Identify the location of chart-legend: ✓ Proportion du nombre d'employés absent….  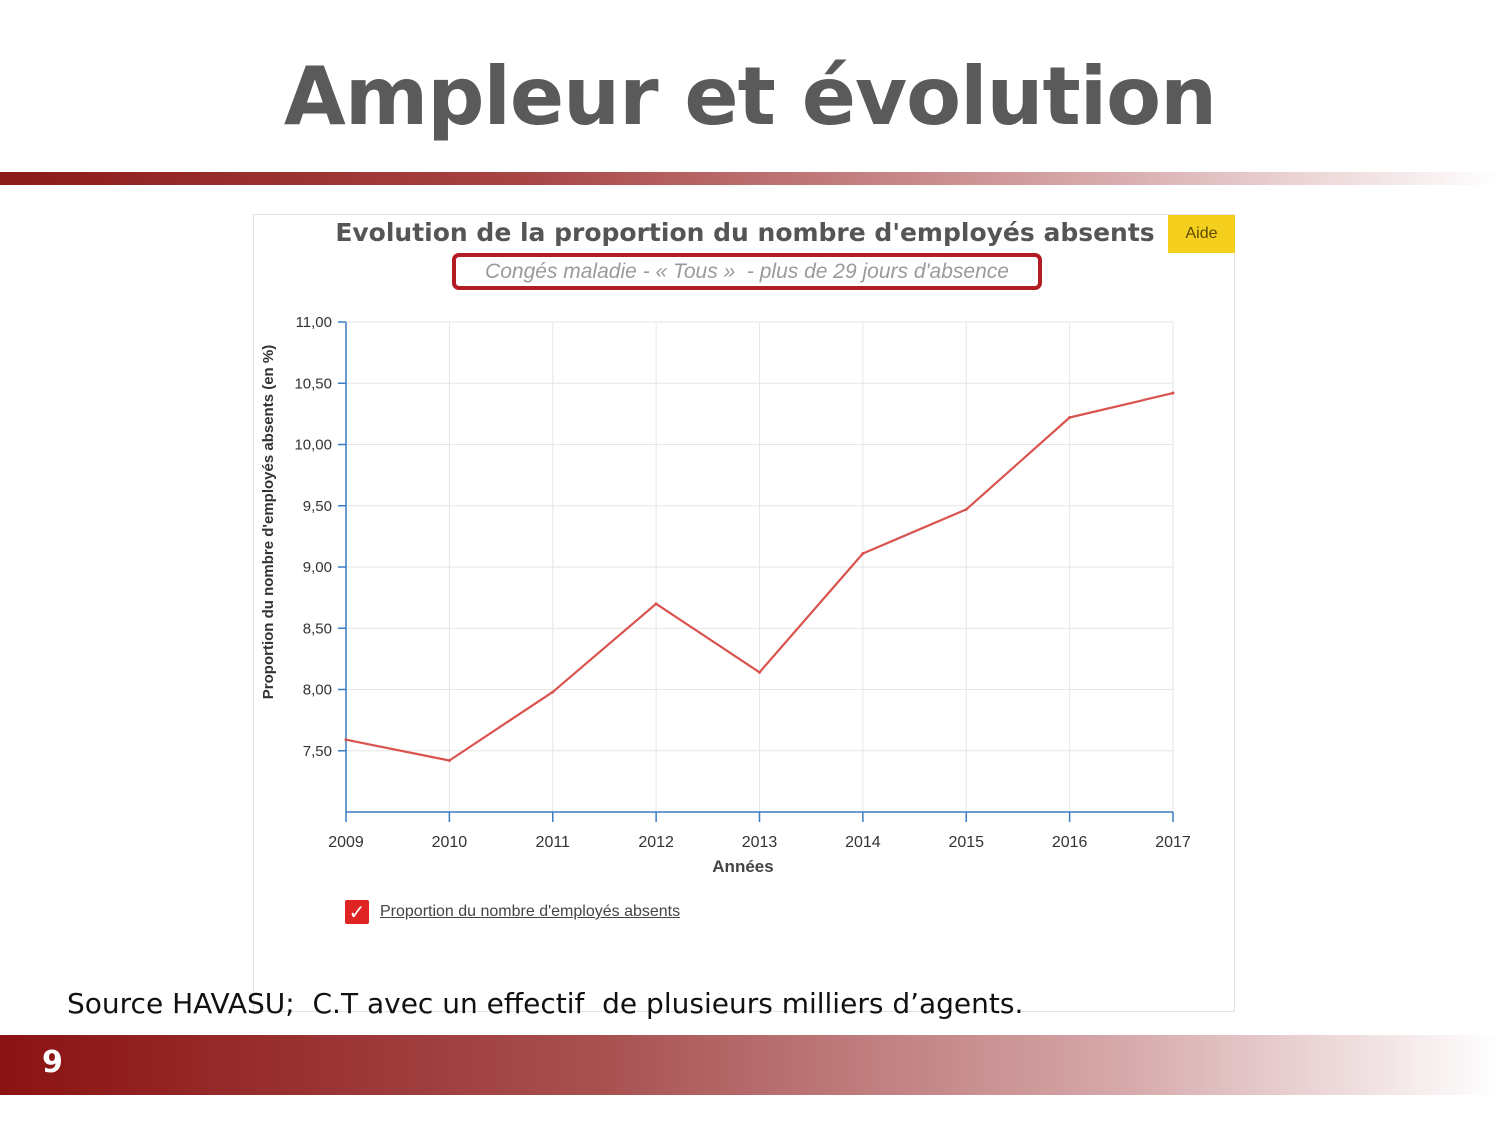
(512, 912).